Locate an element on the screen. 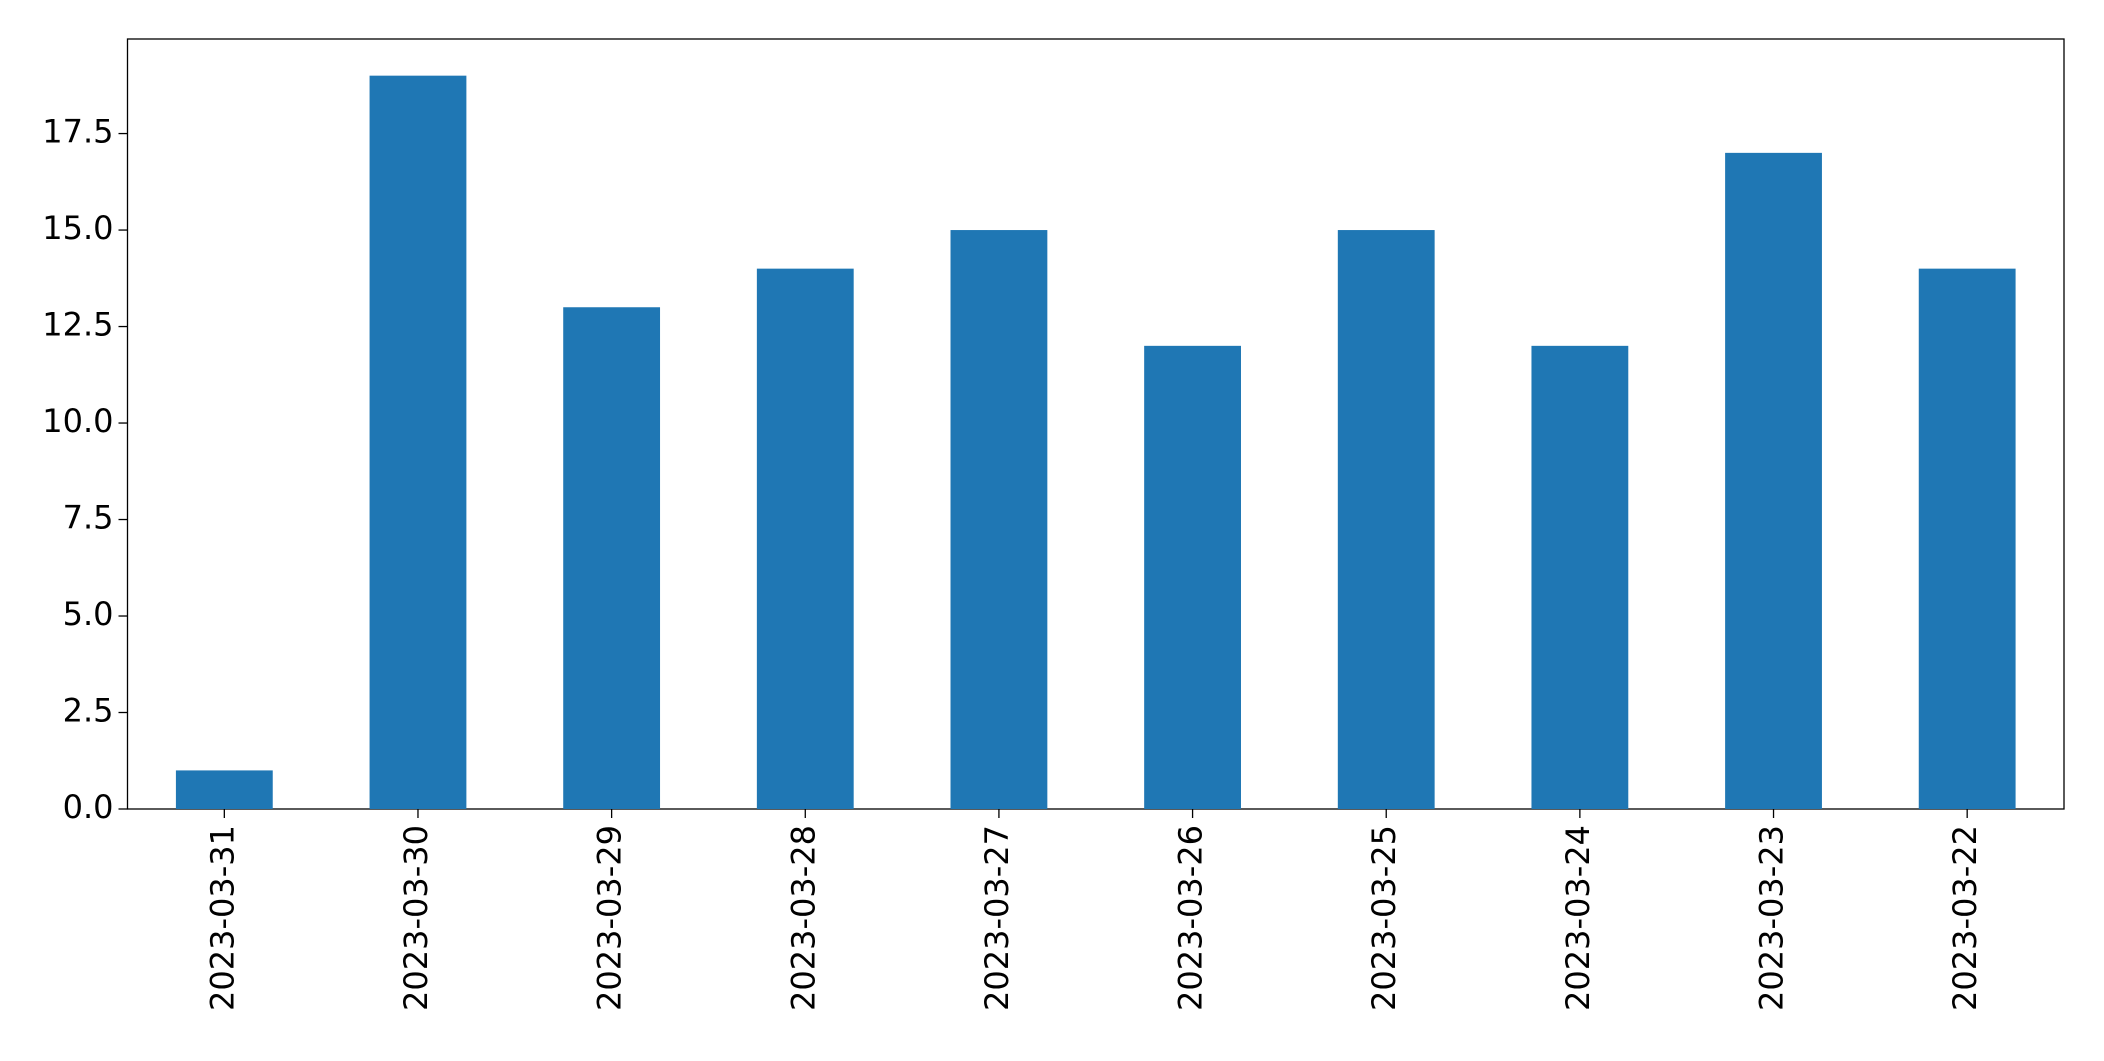  x-tick-label: 2023-03-27 is located at coordinates (997, 918).